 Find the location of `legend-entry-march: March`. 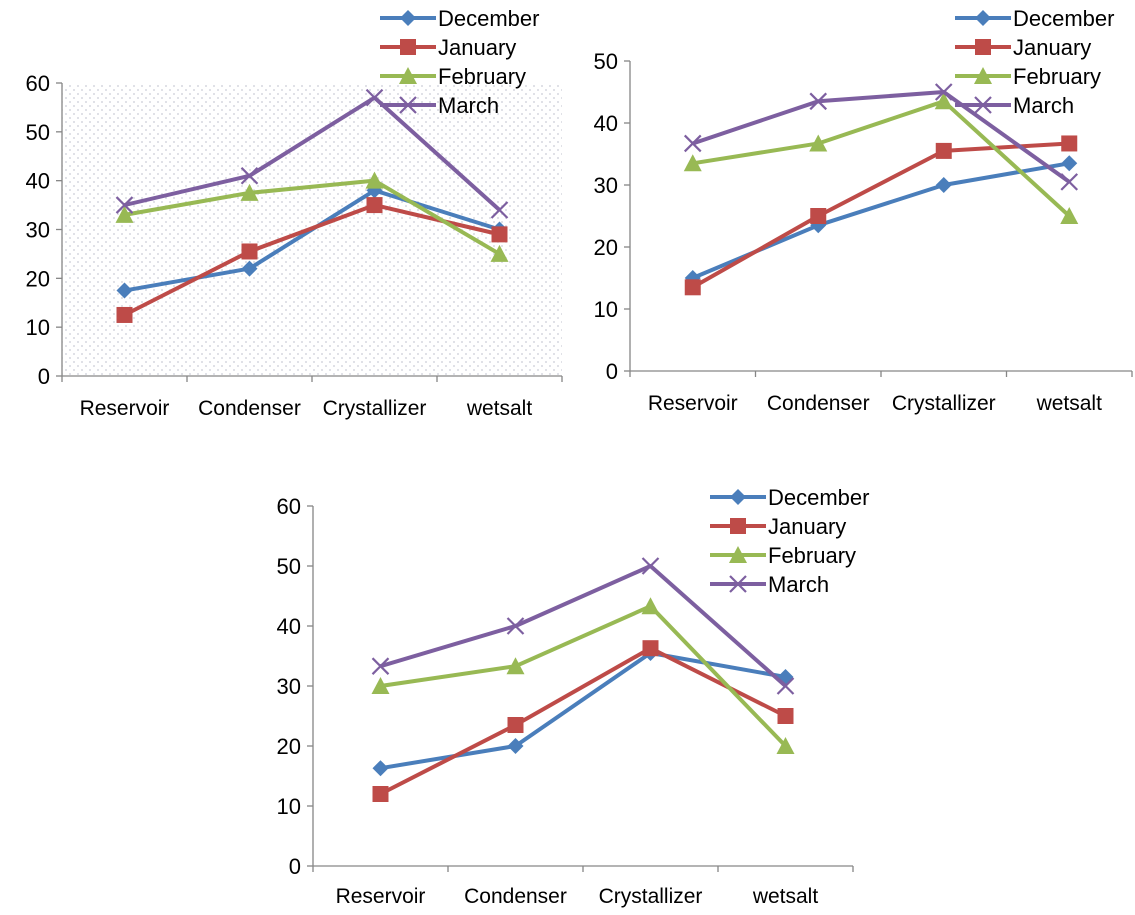

legend-entry-march: March is located at coordinates (439, 105).